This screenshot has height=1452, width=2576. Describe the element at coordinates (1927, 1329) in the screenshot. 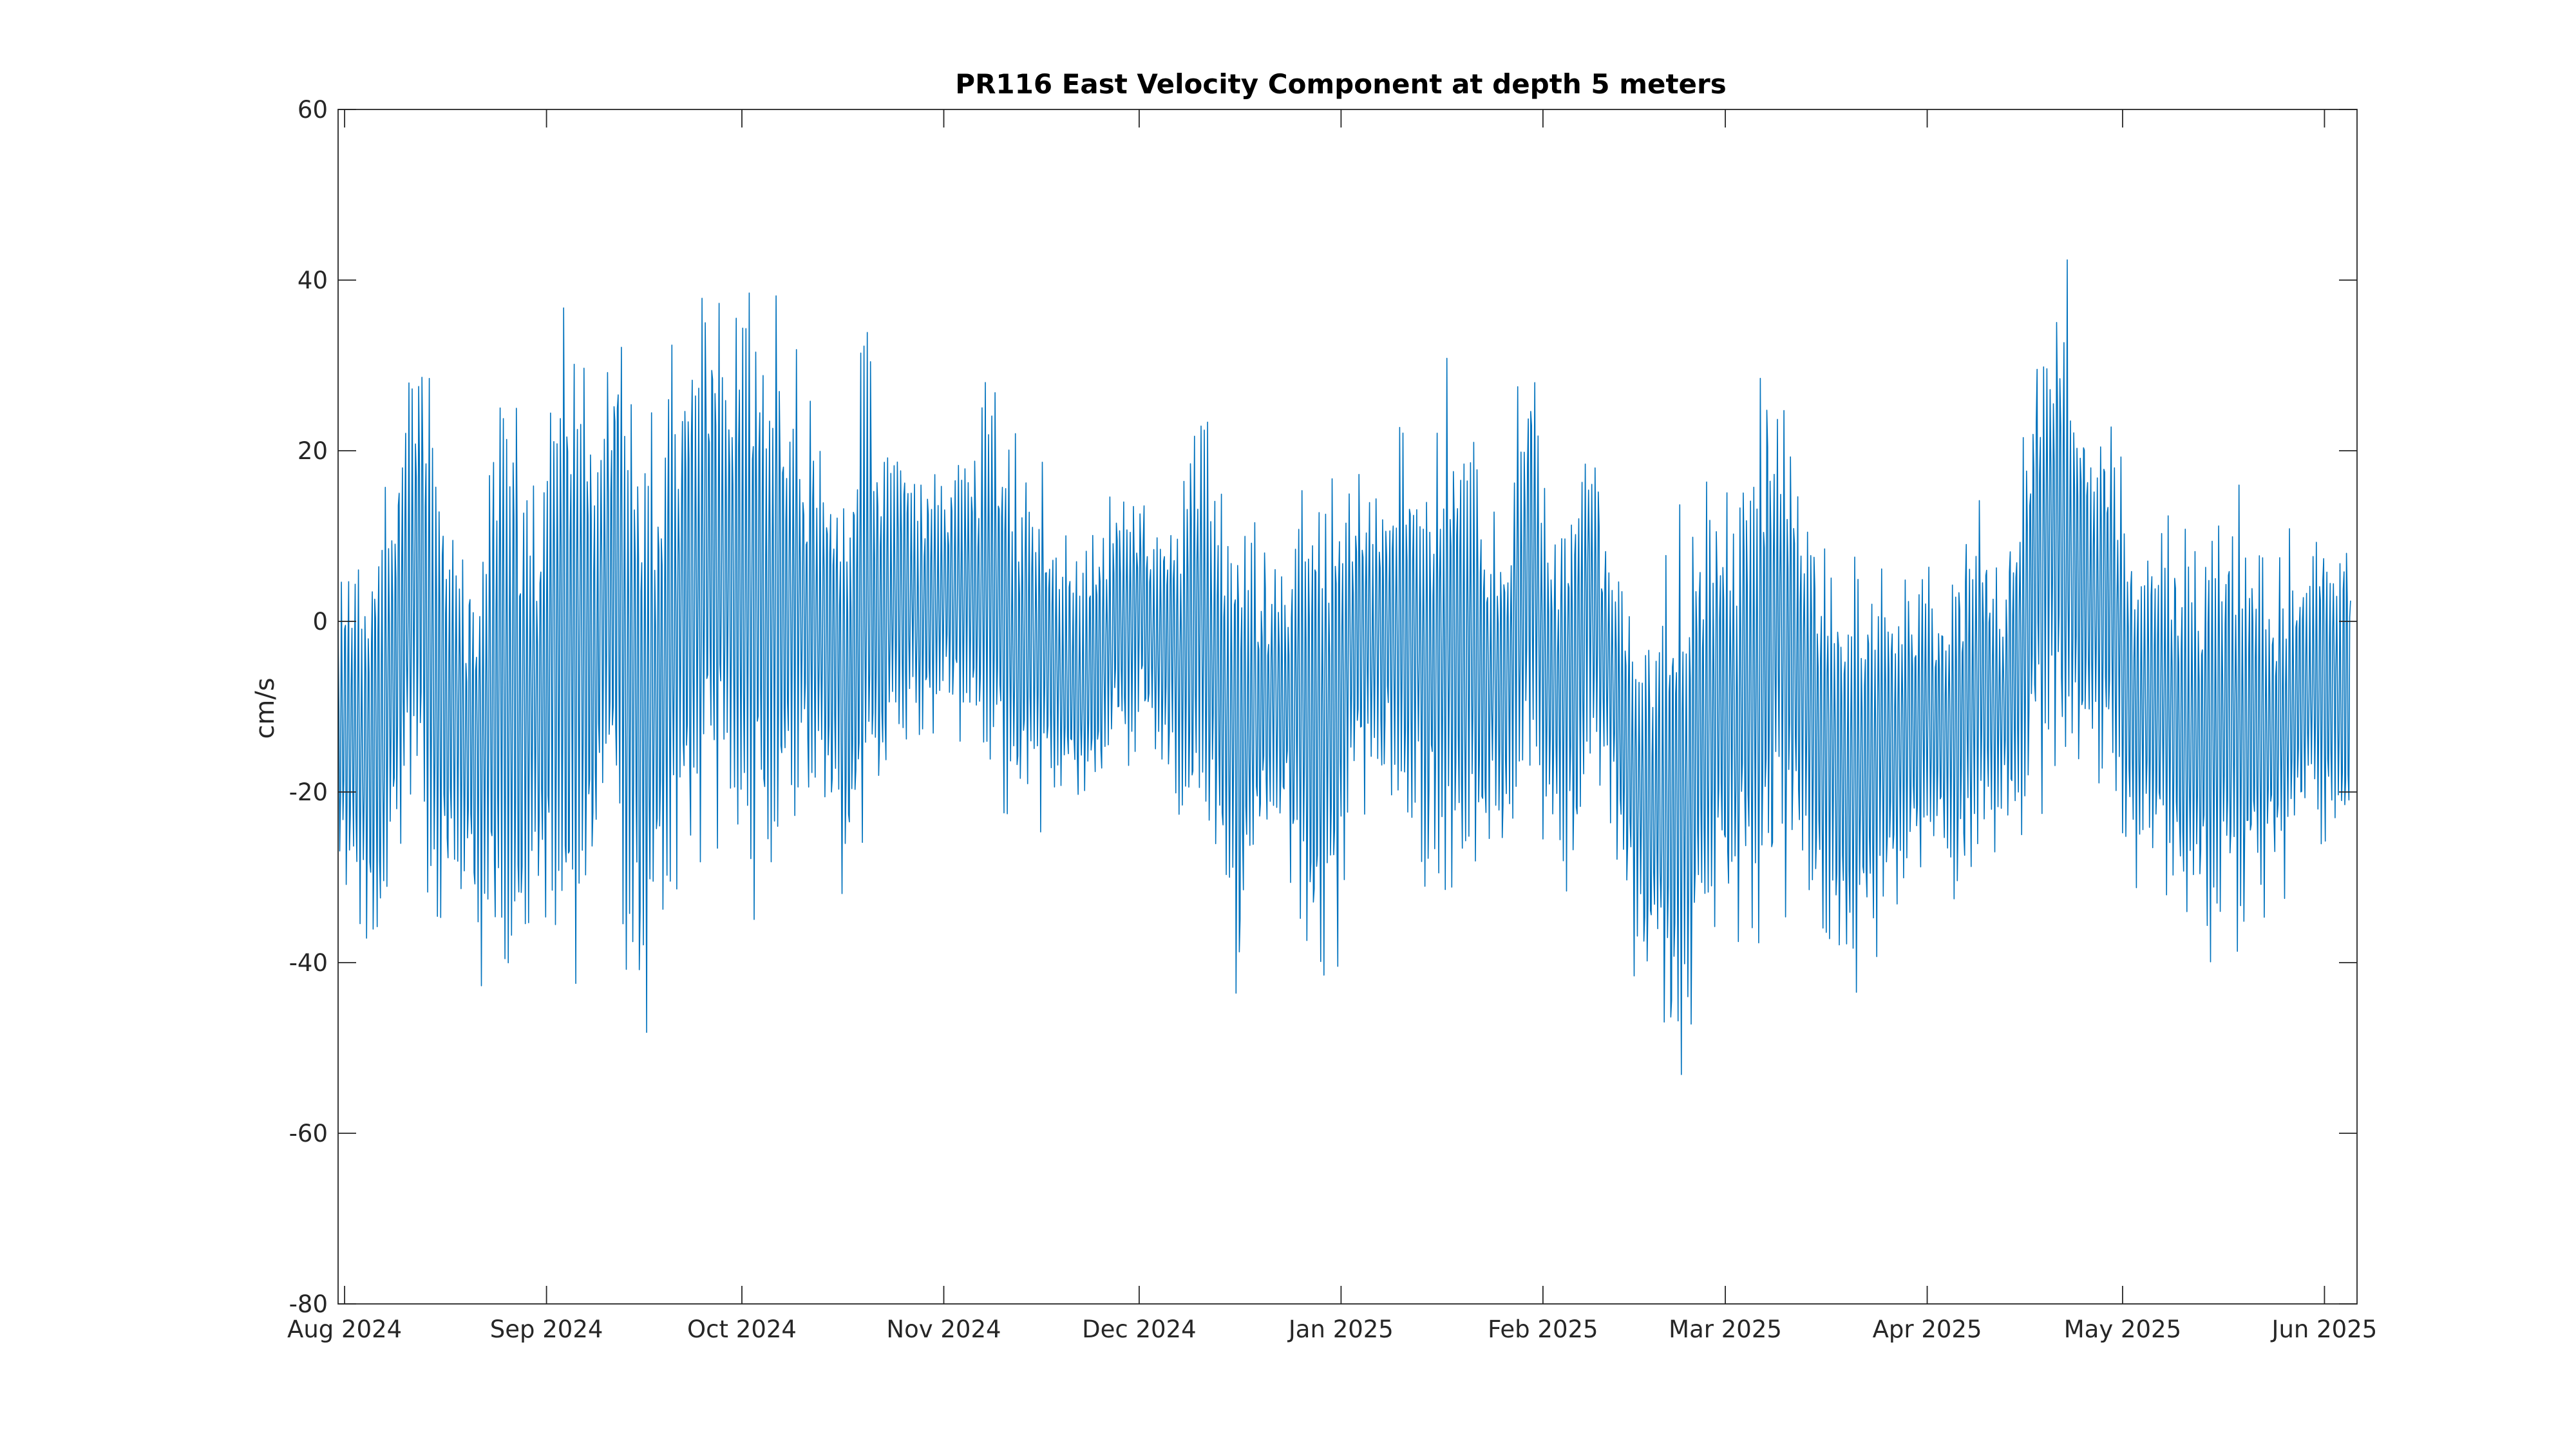

I see `x-tick-label: Apr 2025` at that location.